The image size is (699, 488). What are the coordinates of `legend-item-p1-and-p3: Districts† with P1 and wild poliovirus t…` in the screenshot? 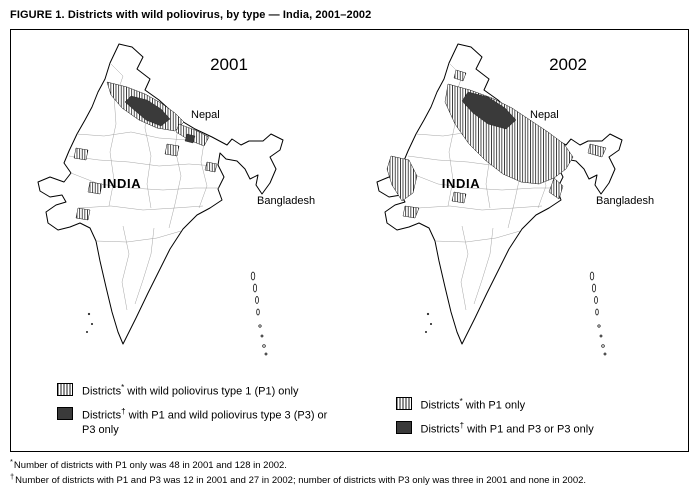 It's located at (194, 421).